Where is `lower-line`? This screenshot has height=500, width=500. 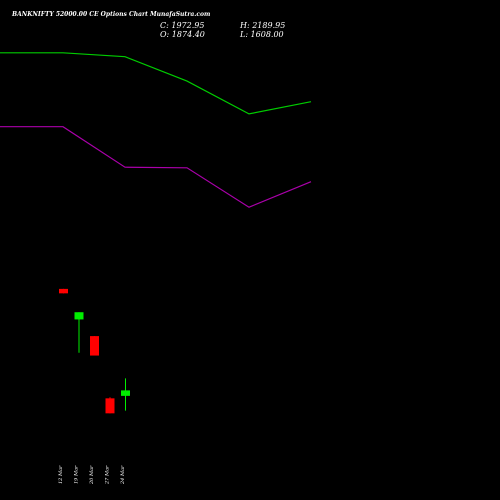
lower-line is located at coordinates (156, 167).